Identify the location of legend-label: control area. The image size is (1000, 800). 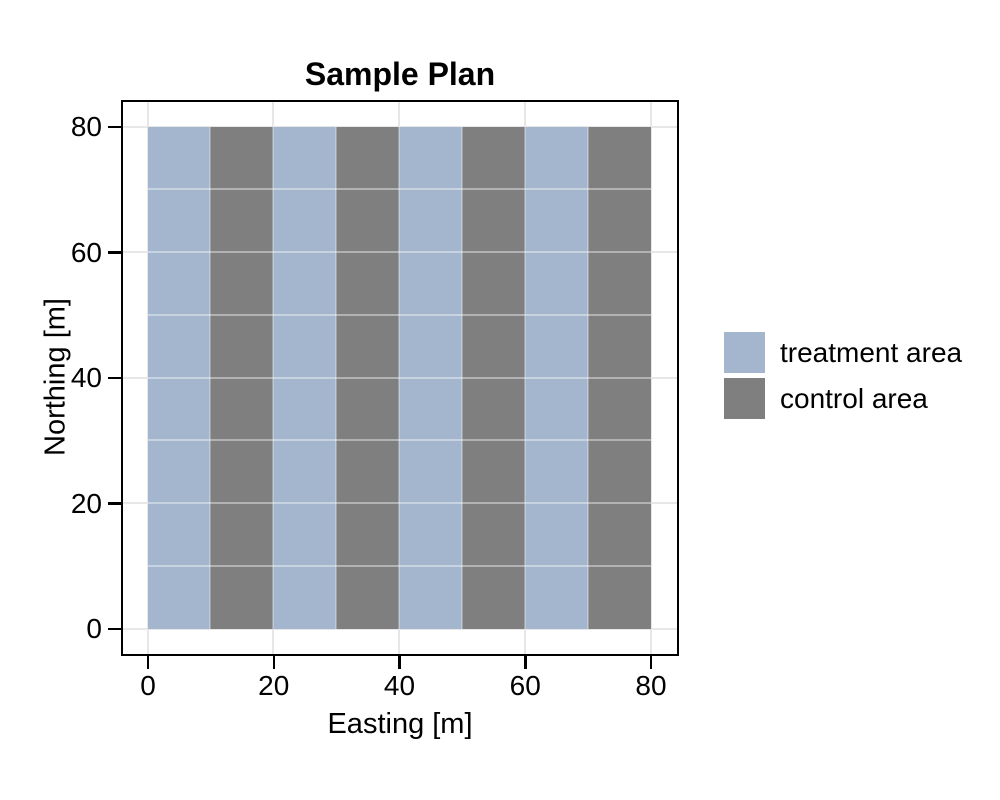
(854, 398).